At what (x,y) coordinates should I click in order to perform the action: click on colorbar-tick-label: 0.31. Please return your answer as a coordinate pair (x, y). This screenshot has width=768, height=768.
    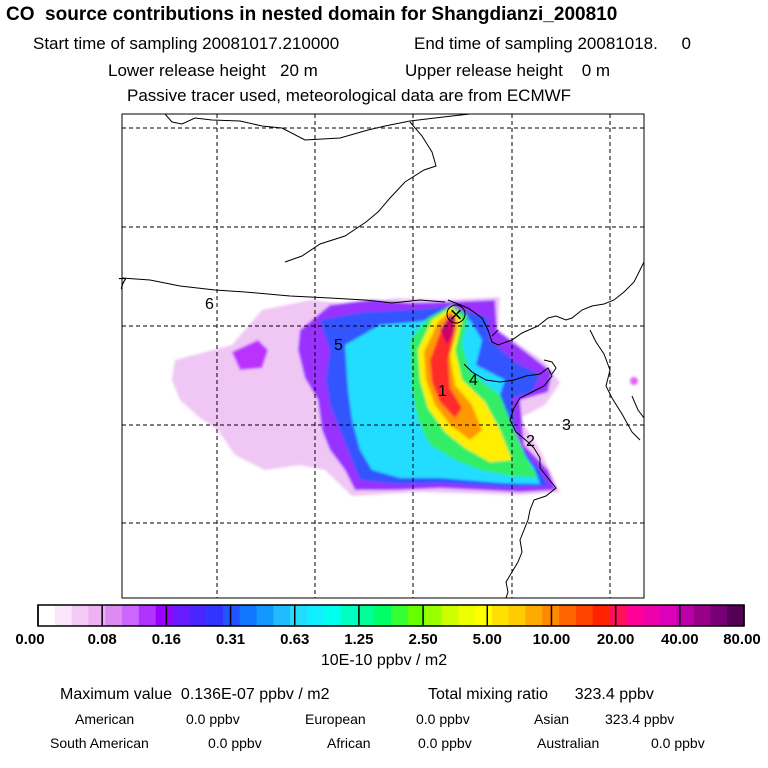
    Looking at the image, I should click on (230, 639).